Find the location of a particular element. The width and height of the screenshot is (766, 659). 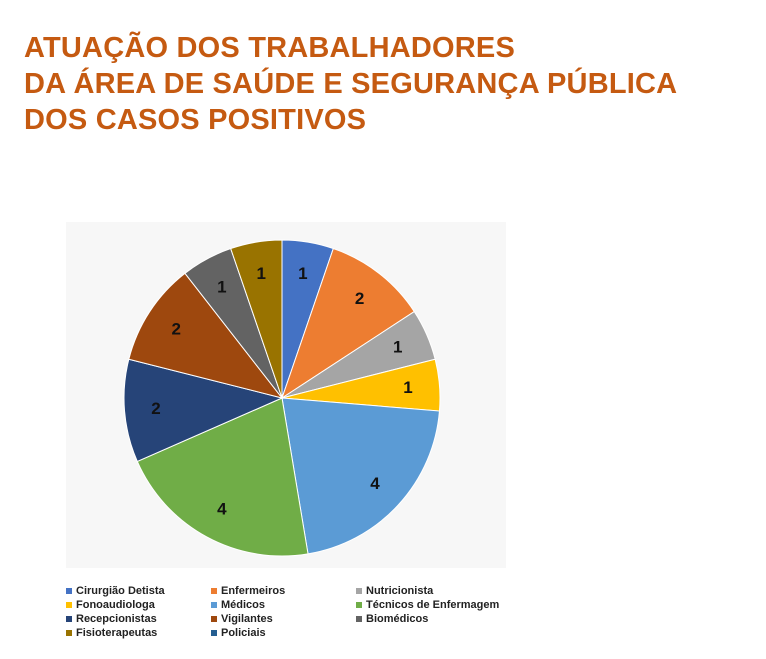

legend-label-0: Cirurgião Detista is located at coordinates (120, 590).